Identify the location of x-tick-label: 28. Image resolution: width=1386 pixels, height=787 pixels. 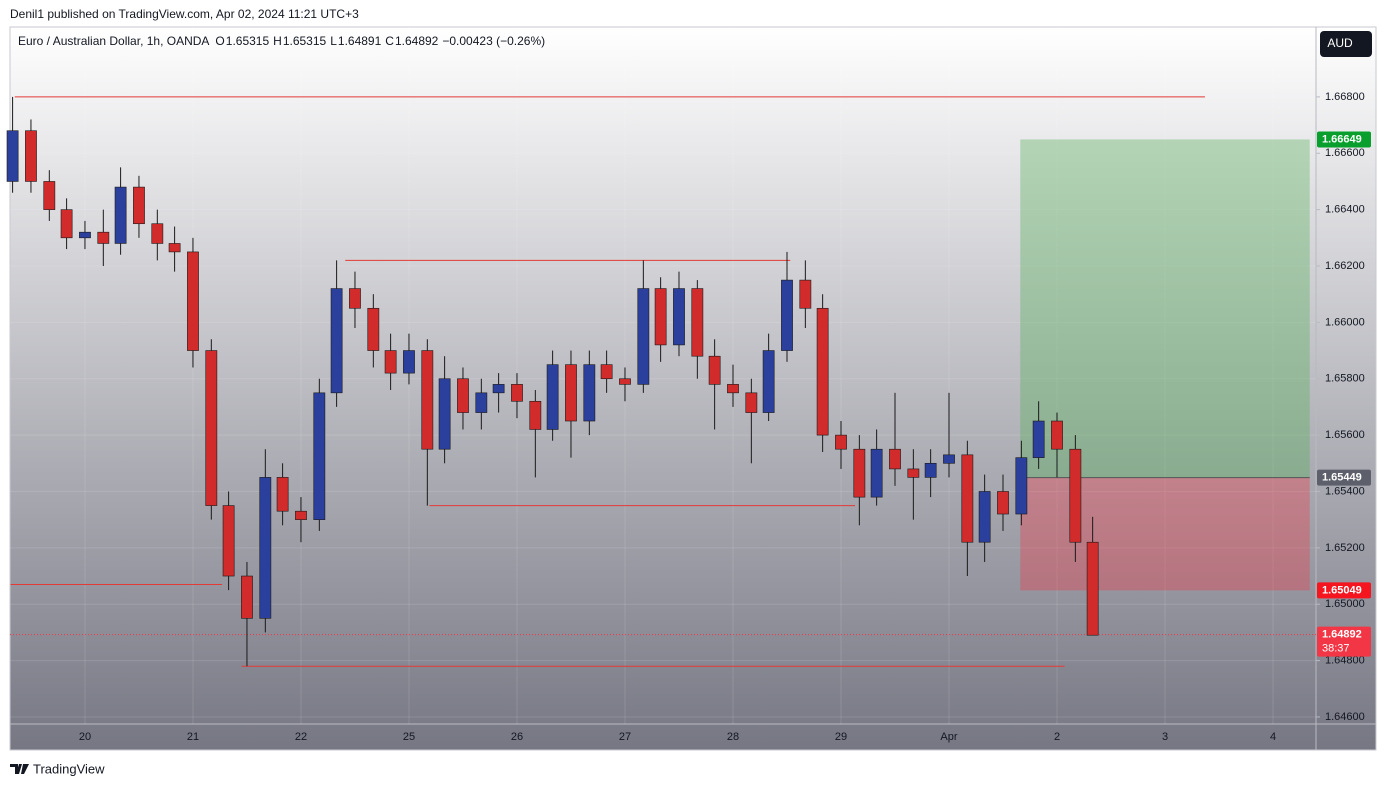
(733, 737).